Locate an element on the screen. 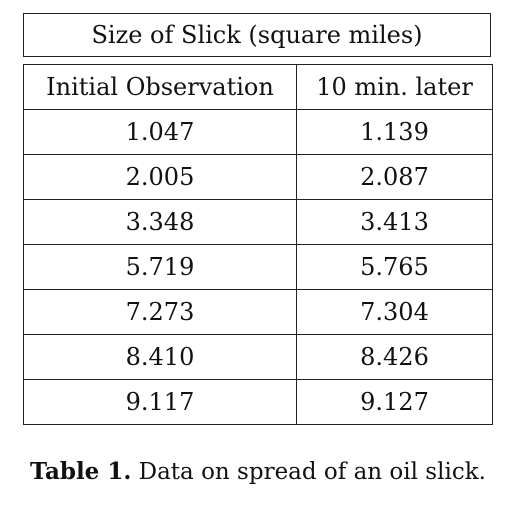 This screenshot has width=516, height=510. column-header-initial: Initial Observation is located at coordinates (160, 87).